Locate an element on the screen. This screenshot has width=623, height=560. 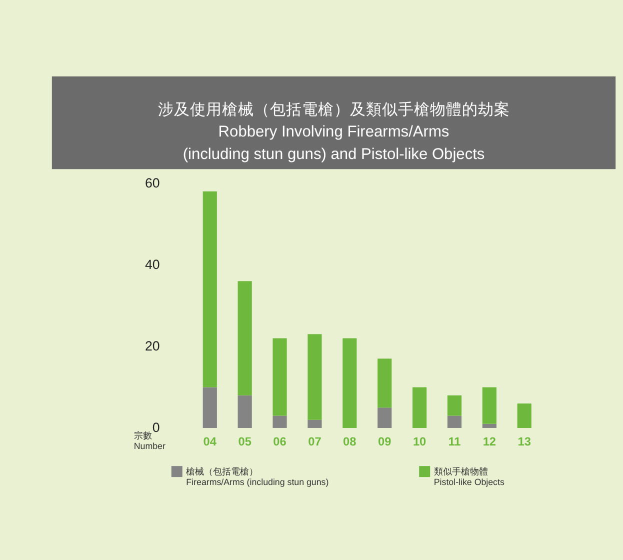
x-tick-label: 13 is located at coordinates (525, 441).